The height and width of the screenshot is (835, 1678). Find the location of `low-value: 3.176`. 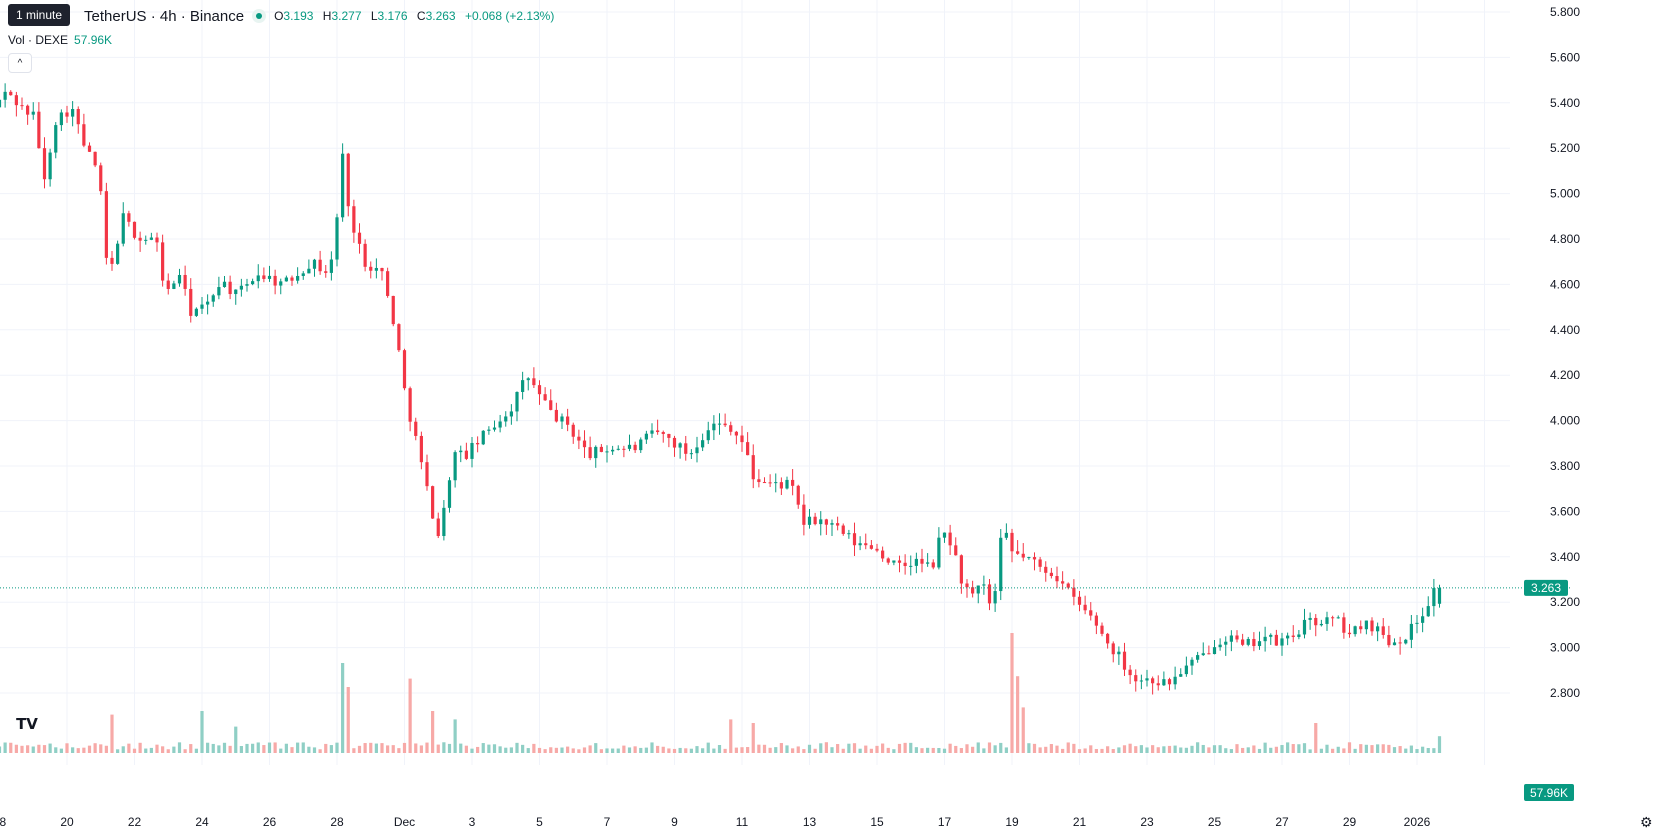

low-value: 3.176 is located at coordinates (392, 16).